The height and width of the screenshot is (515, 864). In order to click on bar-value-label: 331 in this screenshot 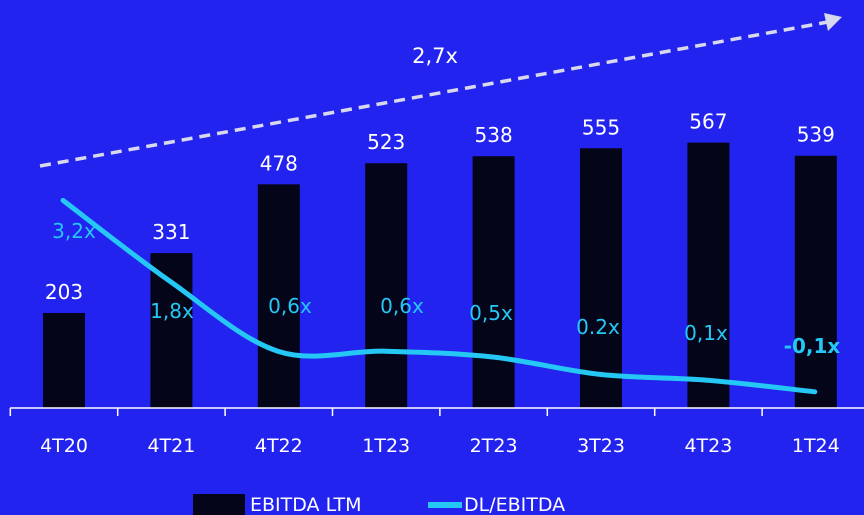, I will do `click(171, 232)`.